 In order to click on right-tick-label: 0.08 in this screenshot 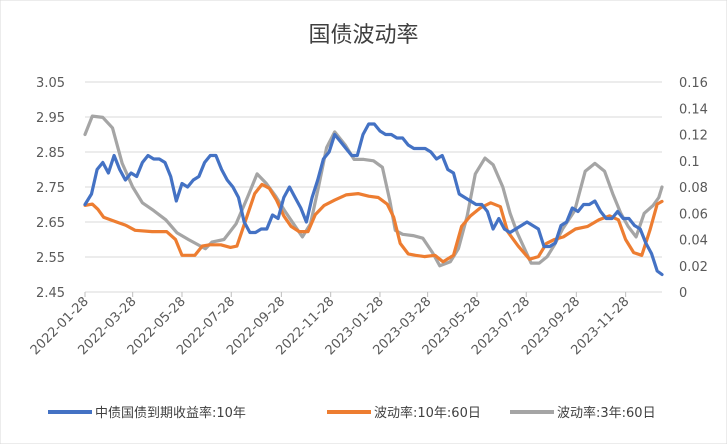, I will do `click(693, 188)`.